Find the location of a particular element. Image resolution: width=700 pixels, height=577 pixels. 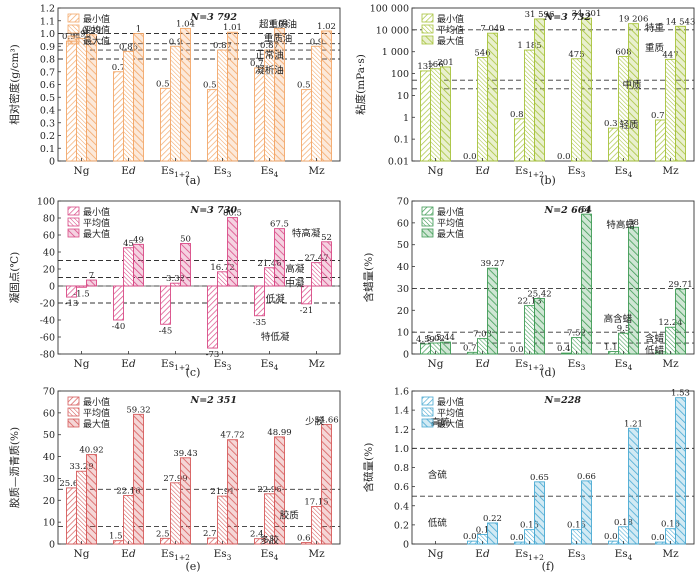

data-label: 0.86 is located at coordinates (128, 47).